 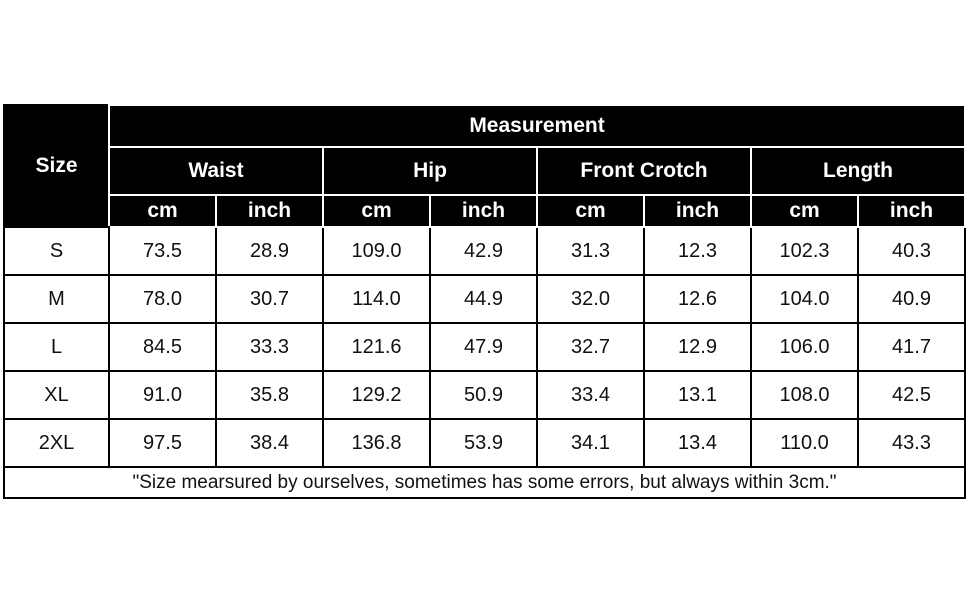 What do you see at coordinates (56, 443) in the screenshot?
I see `size-cell: 2XL` at bounding box center [56, 443].